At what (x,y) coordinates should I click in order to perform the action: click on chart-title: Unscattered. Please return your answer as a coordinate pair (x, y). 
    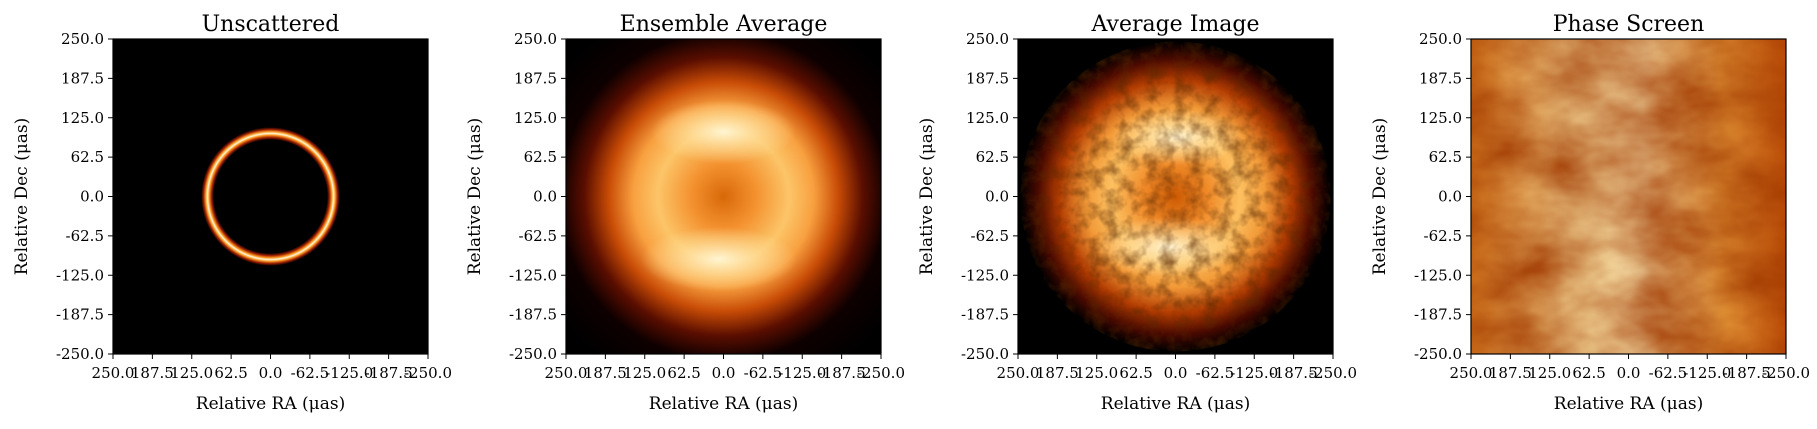
    Looking at the image, I should click on (271, 24).